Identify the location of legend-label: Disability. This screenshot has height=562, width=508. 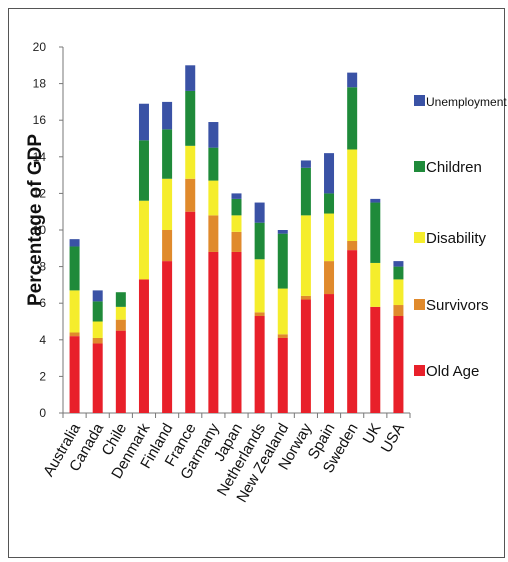
(456, 238).